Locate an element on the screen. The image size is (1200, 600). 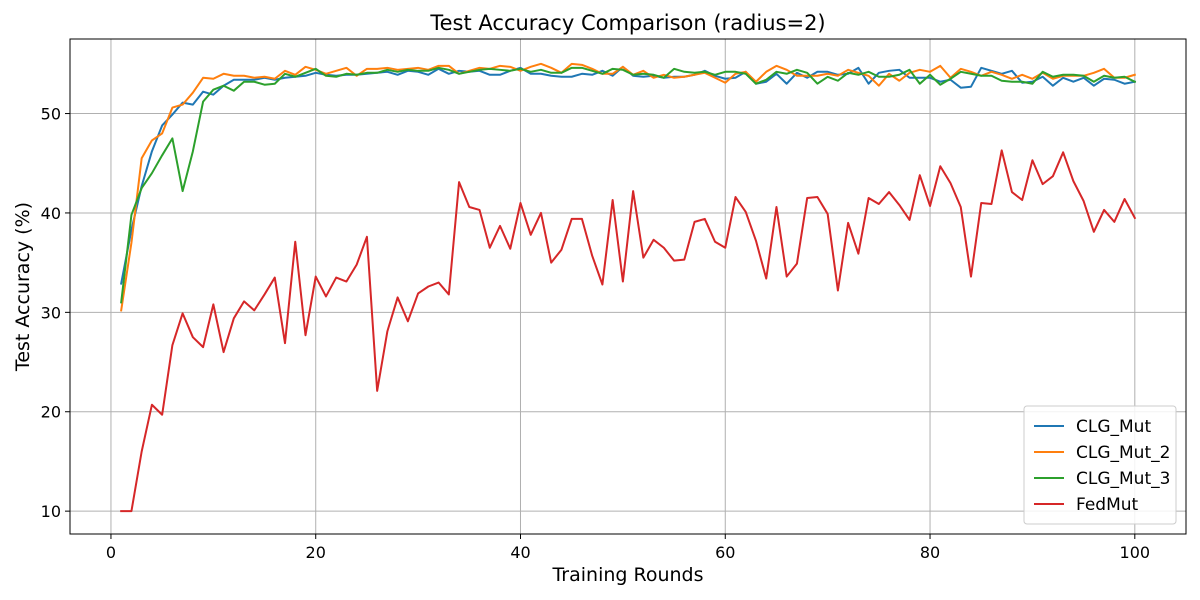
x-tick-label: 60 is located at coordinates (725, 552).